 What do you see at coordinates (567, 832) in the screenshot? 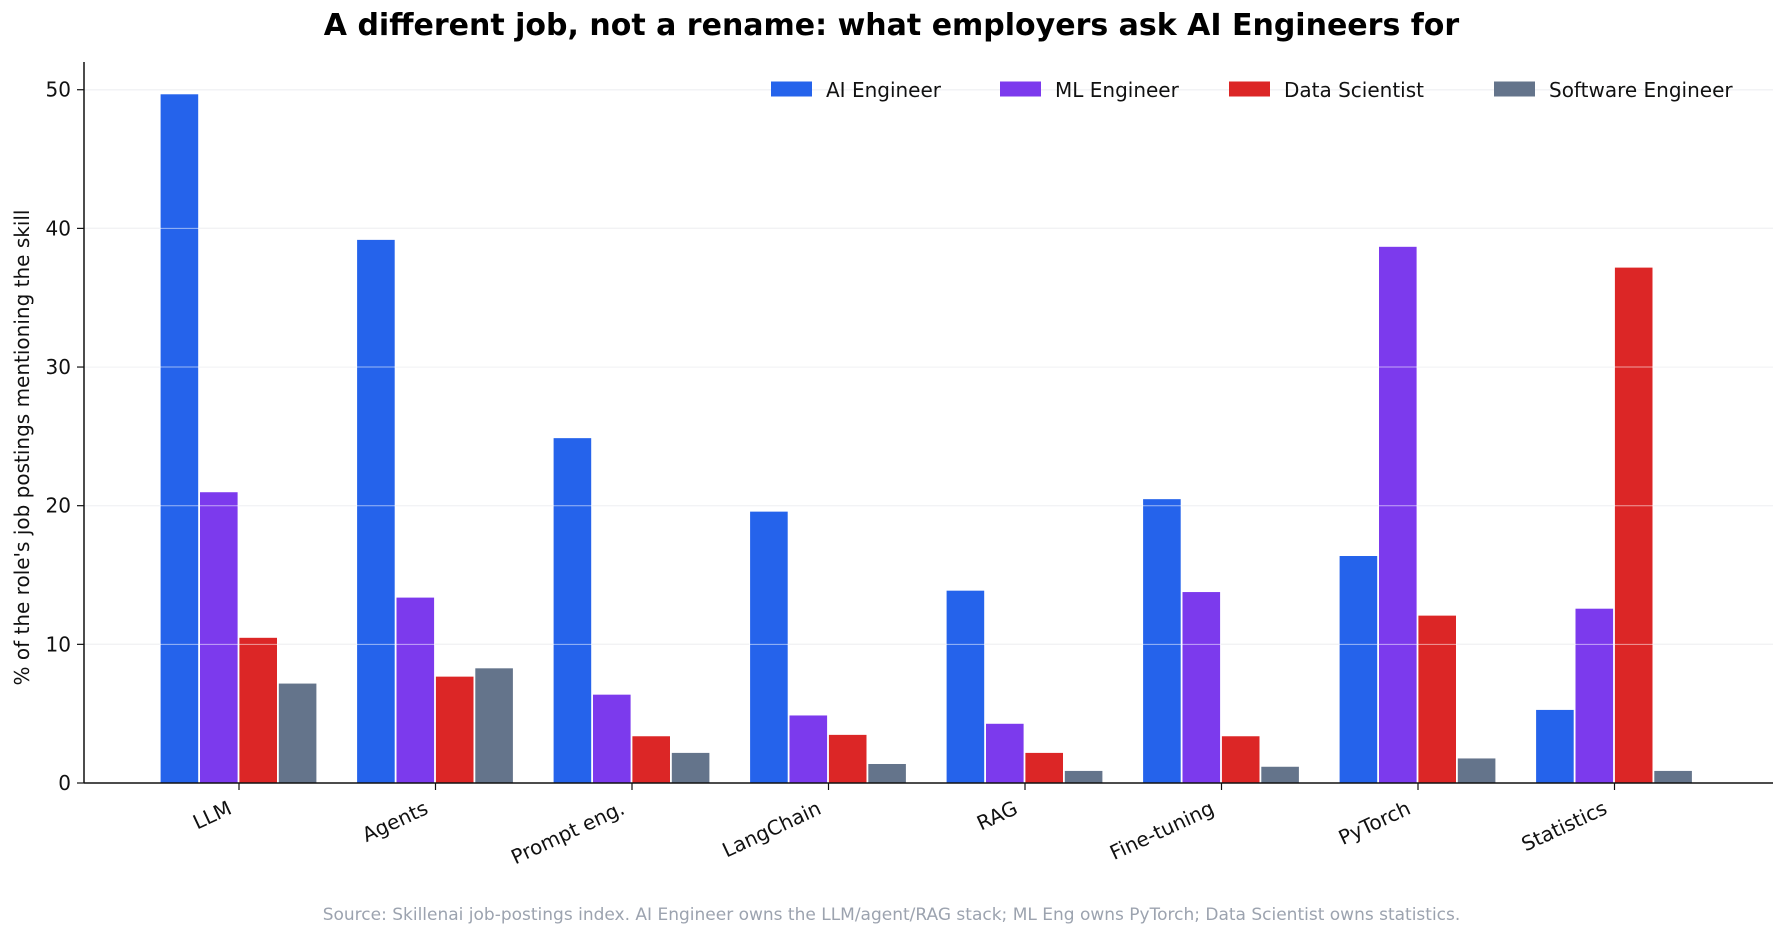
I see `x-tick-label: Prompt eng.` at bounding box center [567, 832].